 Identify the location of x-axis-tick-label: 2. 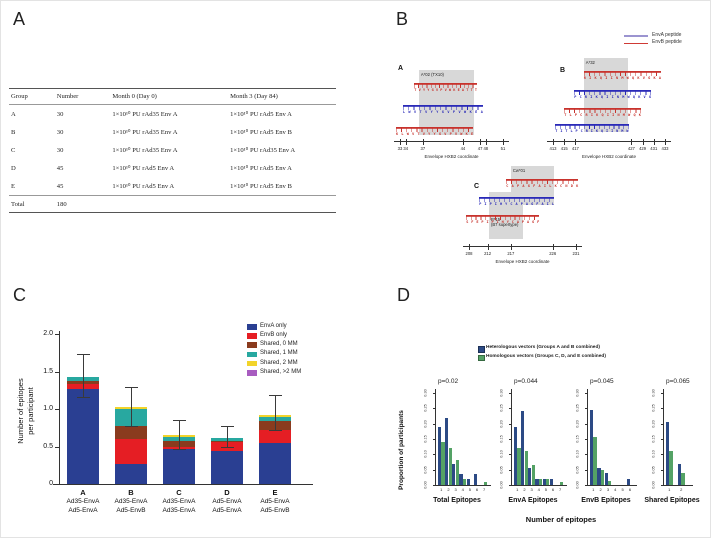
(600, 489).